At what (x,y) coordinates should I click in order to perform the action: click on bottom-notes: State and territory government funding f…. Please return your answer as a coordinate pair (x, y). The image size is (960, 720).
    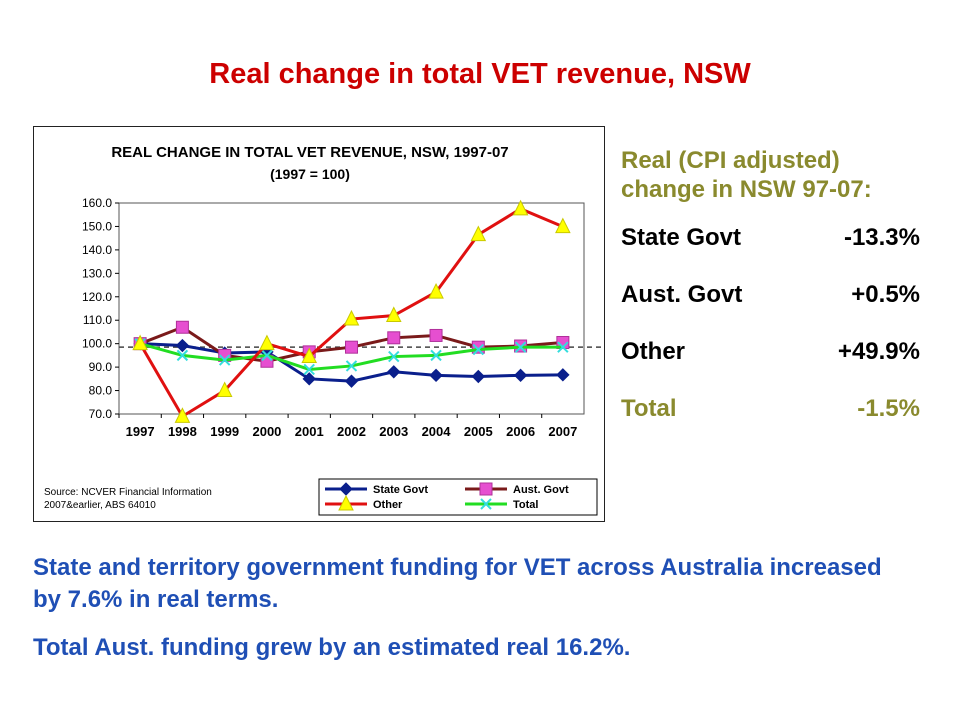
    Looking at the image, I should click on (473, 608).